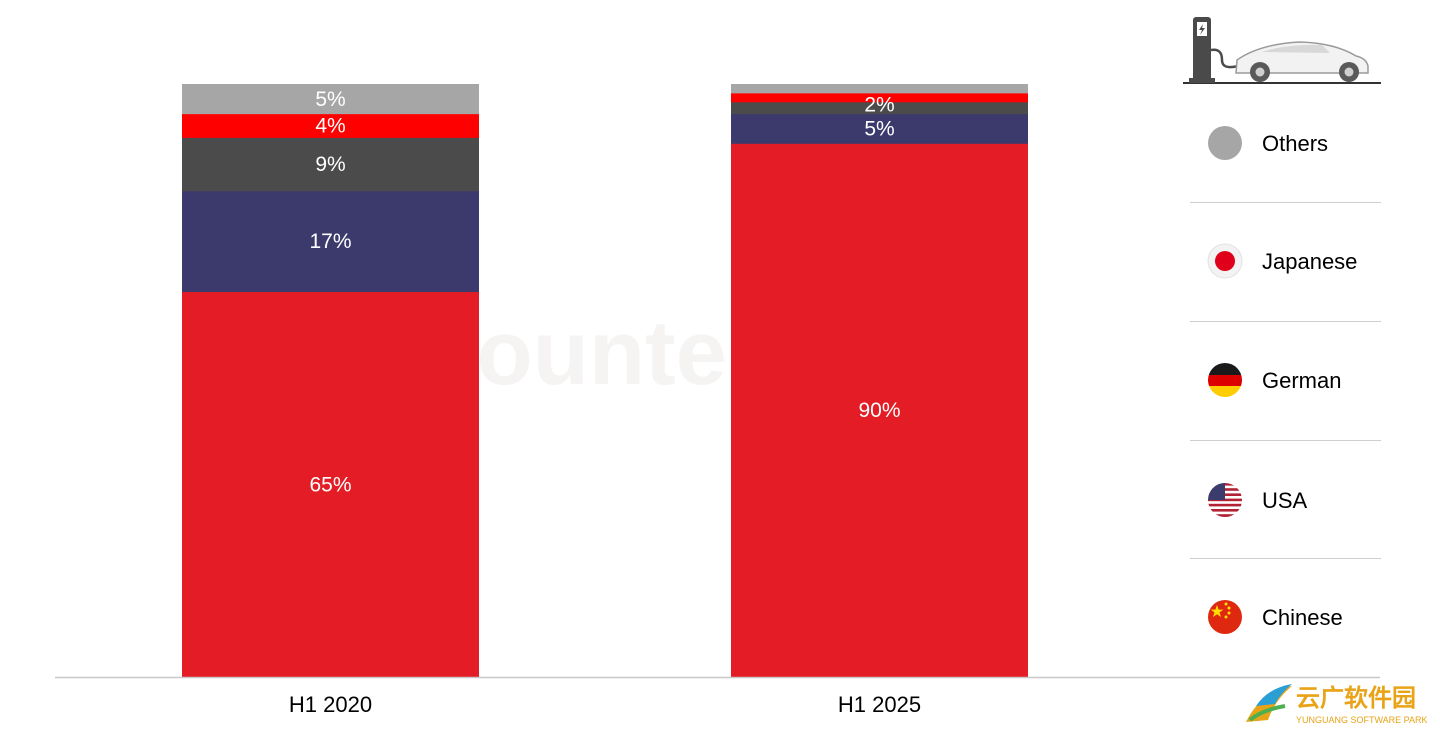  I want to click on yunguang-logo: 云广软件园 YUNGUANG SOFTWARE PARK, so click(1337, 704).